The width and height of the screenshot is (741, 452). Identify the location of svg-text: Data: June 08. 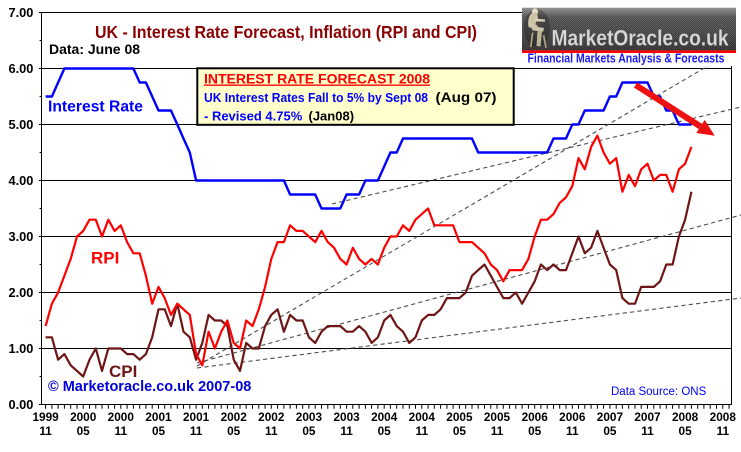
(94, 49).